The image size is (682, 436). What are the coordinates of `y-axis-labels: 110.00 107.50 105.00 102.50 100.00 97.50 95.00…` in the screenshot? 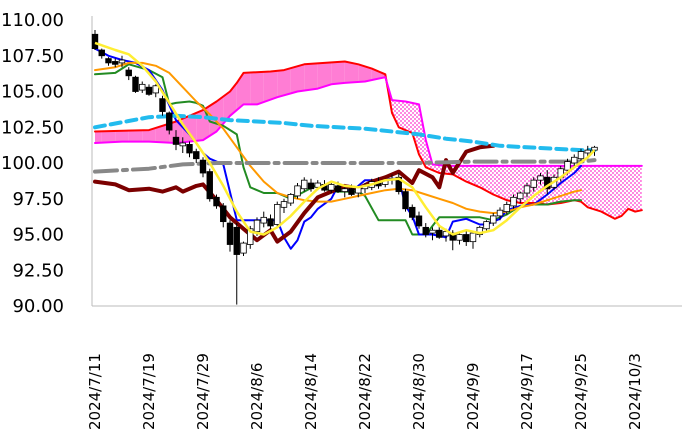 It's located at (32, 163).